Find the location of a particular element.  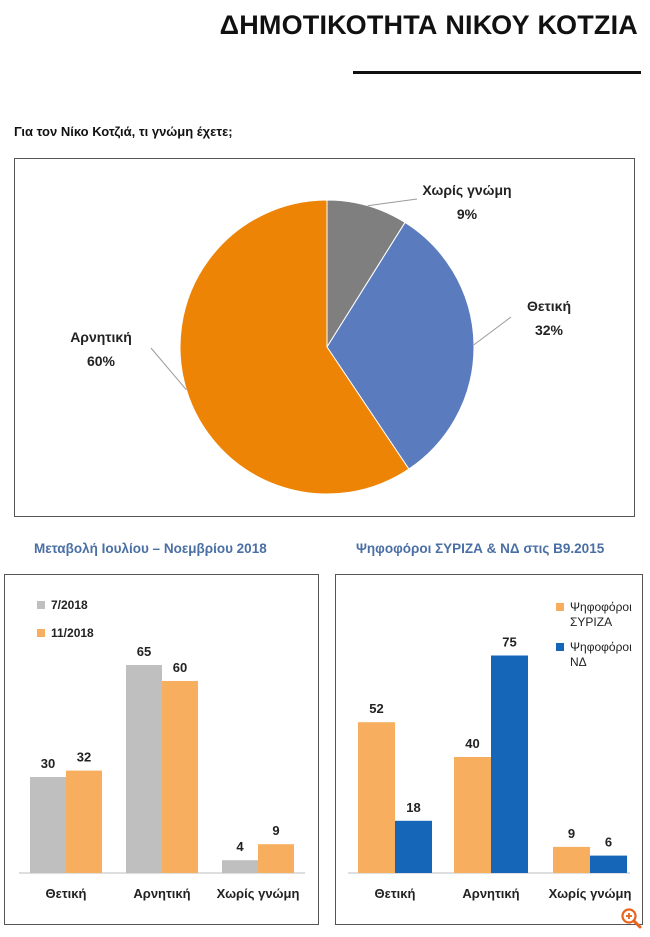

legend-swatch-ψηφοφόροι-νδ is located at coordinates (560, 647).